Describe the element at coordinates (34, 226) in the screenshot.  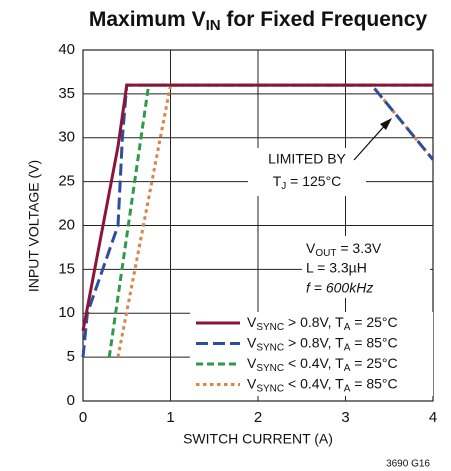
I see `y-axis-label: INPUT VOLTAGE (V)` at that location.